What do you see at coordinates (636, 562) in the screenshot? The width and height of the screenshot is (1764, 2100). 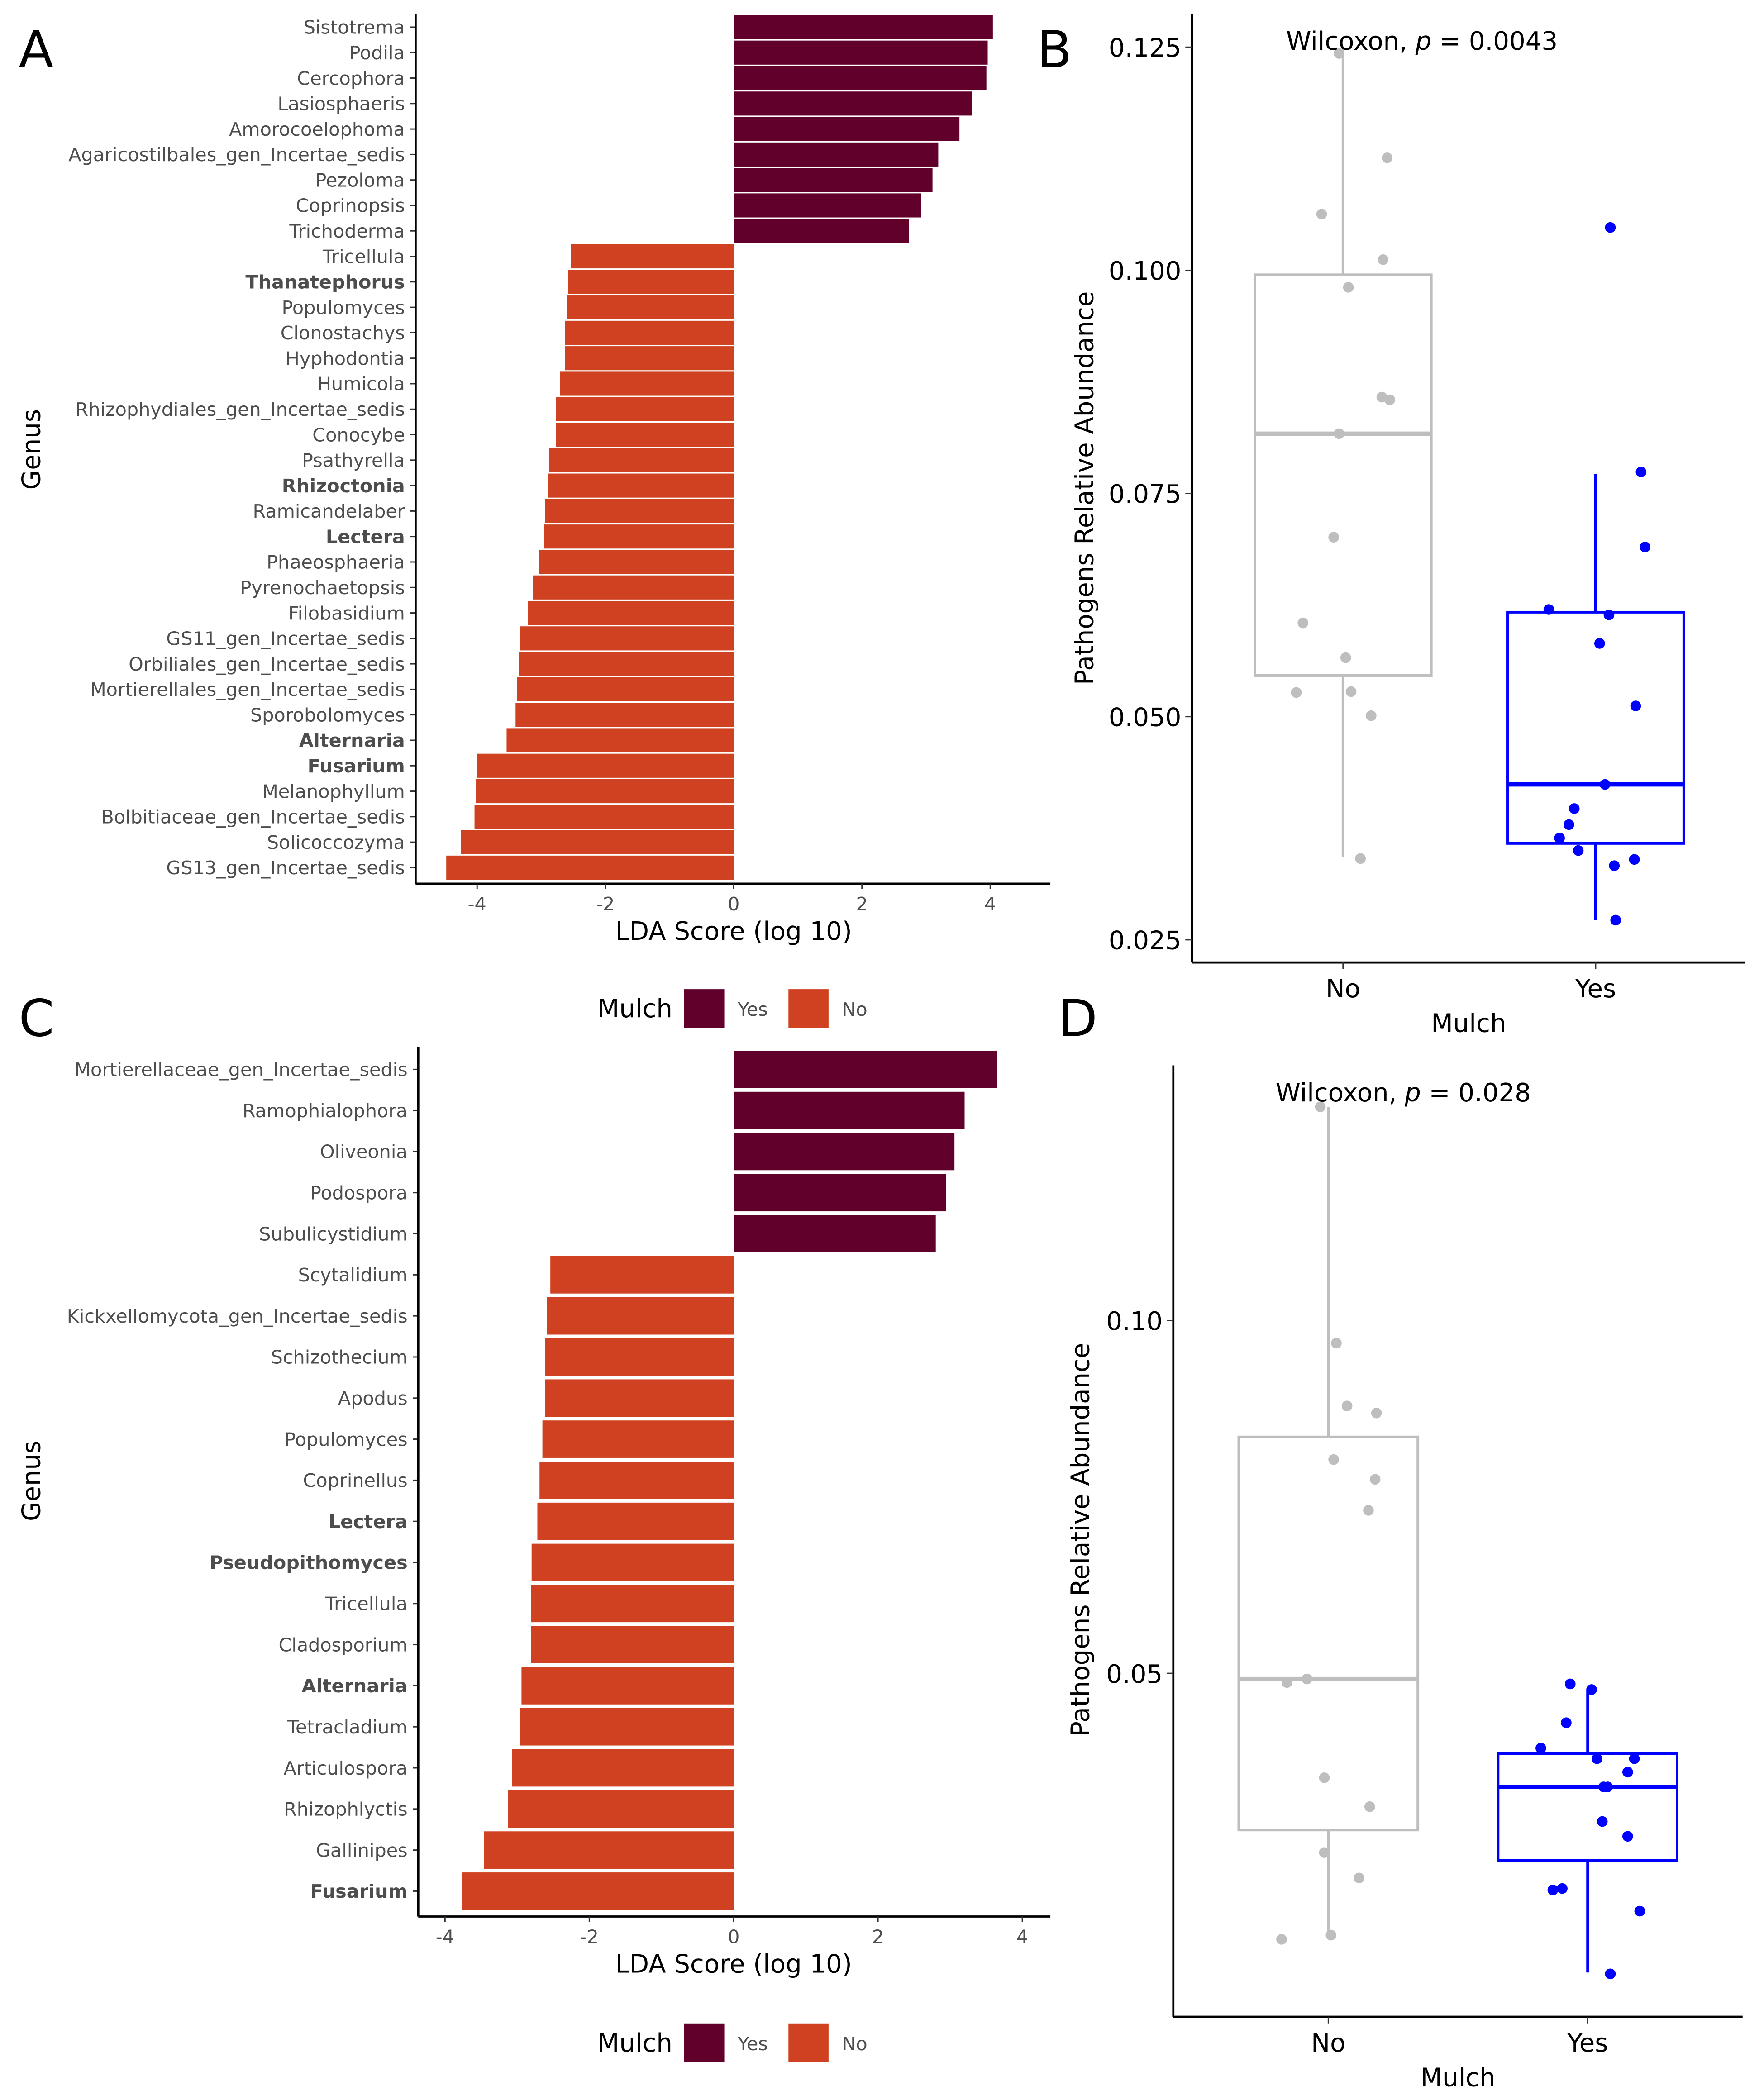 I see `bar-Phaeosphaeria` at bounding box center [636, 562].